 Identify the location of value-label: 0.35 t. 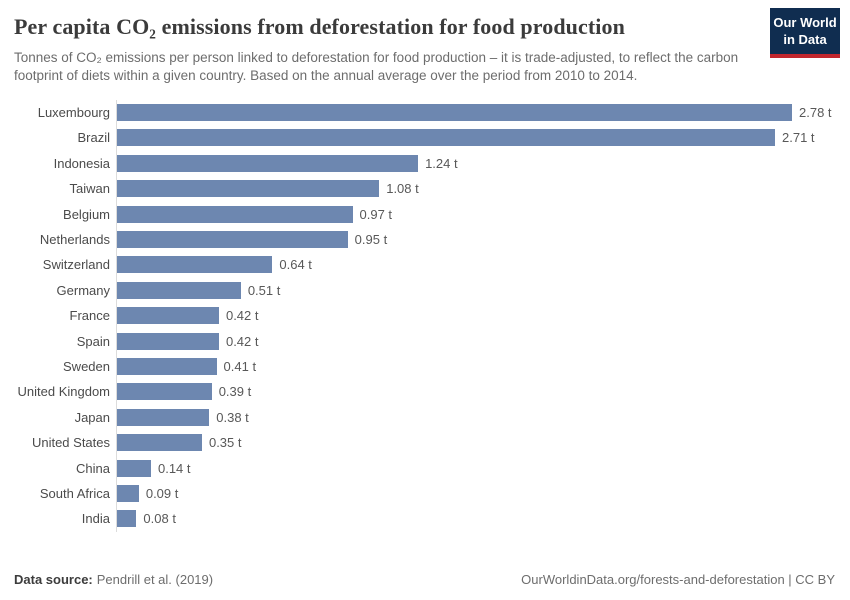
(225, 443).